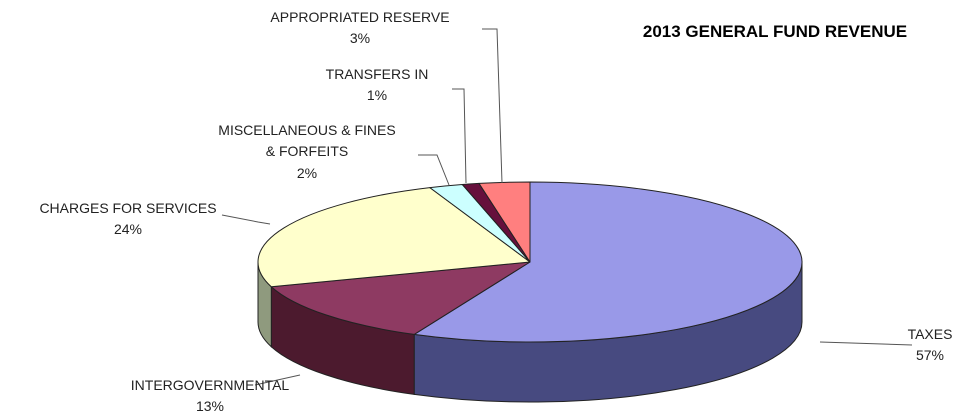 The height and width of the screenshot is (416, 973). What do you see at coordinates (377, 74) in the screenshot?
I see `slice-label-transfers: TRANSFERS IN` at bounding box center [377, 74].